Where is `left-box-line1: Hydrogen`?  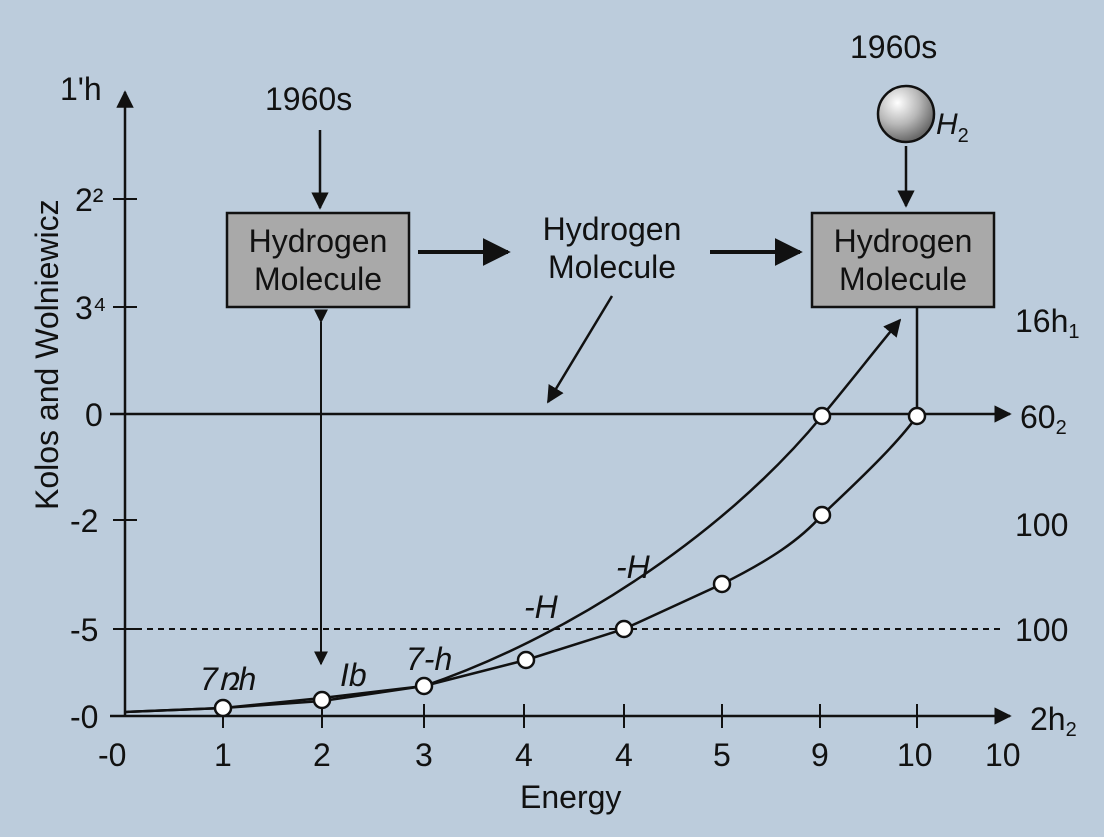 left-box-line1: Hydrogen is located at coordinates (318, 241).